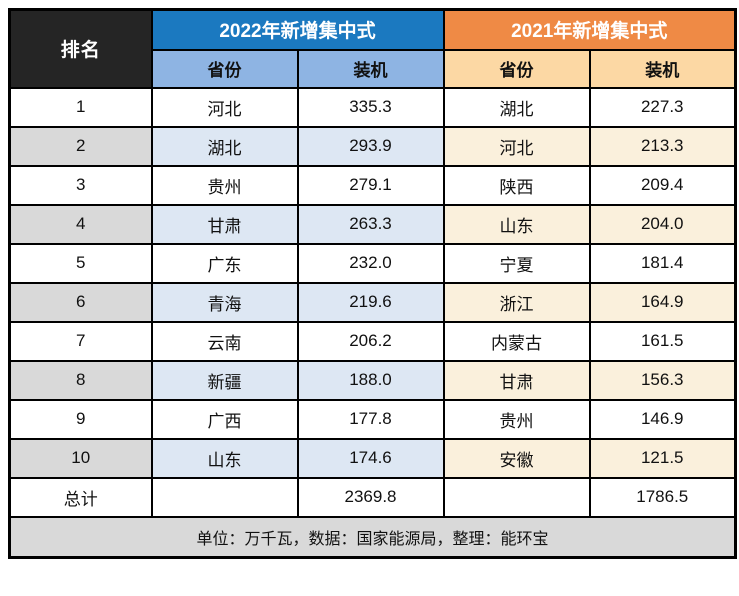 The width and height of the screenshot is (739, 596). What do you see at coordinates (80, 185) in the screenshot?
I see `rank-cell: 3` at bounding box center [80, 185].